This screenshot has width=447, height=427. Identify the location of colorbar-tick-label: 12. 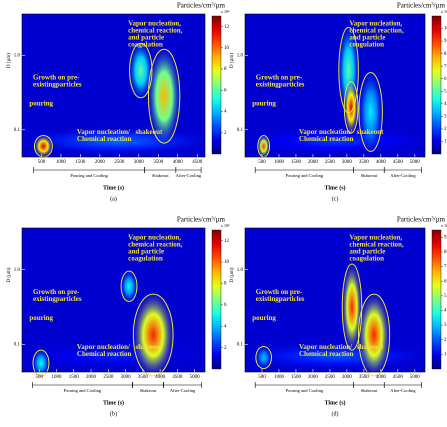
(227, 241).